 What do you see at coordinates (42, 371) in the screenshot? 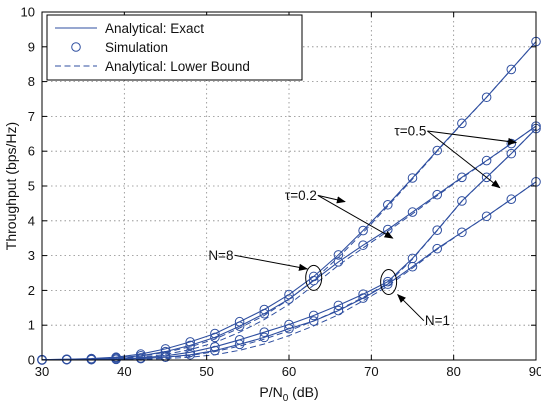
I see `x-tick-label: 30` at bounding box center [42, 371].